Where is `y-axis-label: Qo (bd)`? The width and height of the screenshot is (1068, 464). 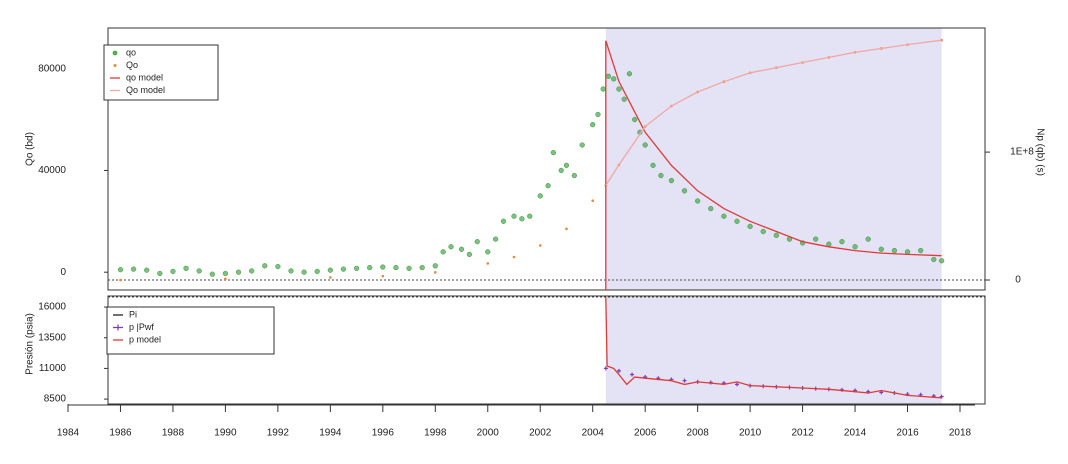
y-axis-label: Qo (bd) is located at coordinates (30, 149).